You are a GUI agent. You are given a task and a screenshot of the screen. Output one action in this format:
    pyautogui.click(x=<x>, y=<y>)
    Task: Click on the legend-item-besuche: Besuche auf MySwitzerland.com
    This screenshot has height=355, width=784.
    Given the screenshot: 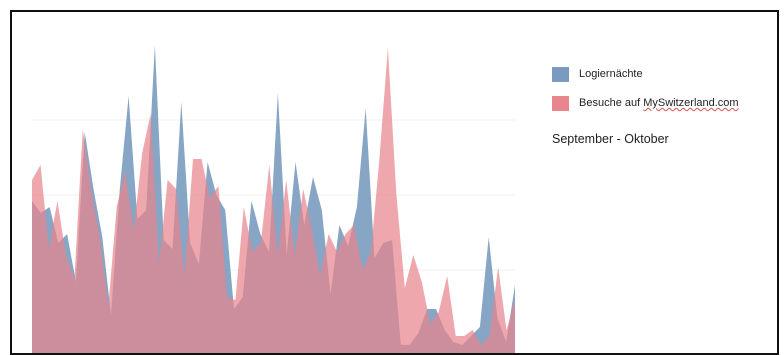 What is the action you would take?
    pyautogui.click(x=645, y=103)
    